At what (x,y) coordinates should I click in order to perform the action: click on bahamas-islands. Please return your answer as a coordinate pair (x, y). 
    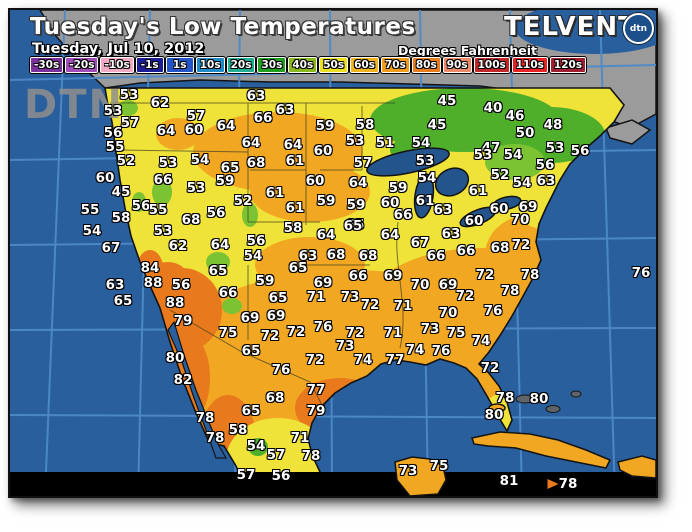
    Looking at the image, I should click on (535, 401).